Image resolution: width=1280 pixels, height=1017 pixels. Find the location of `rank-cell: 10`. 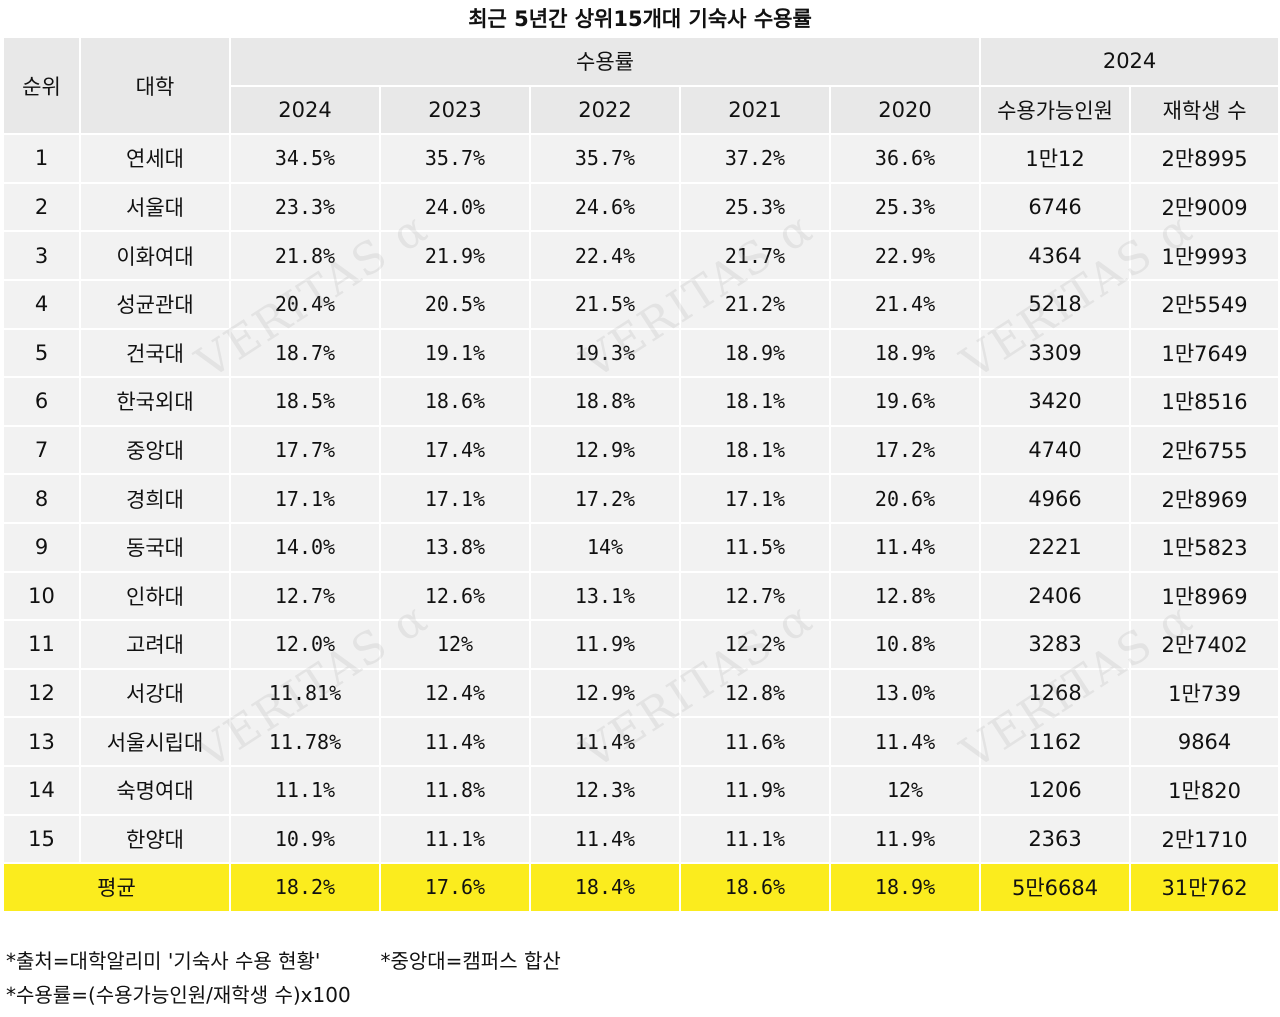

rank-cell: 10 is located at coordinates (41, 596).